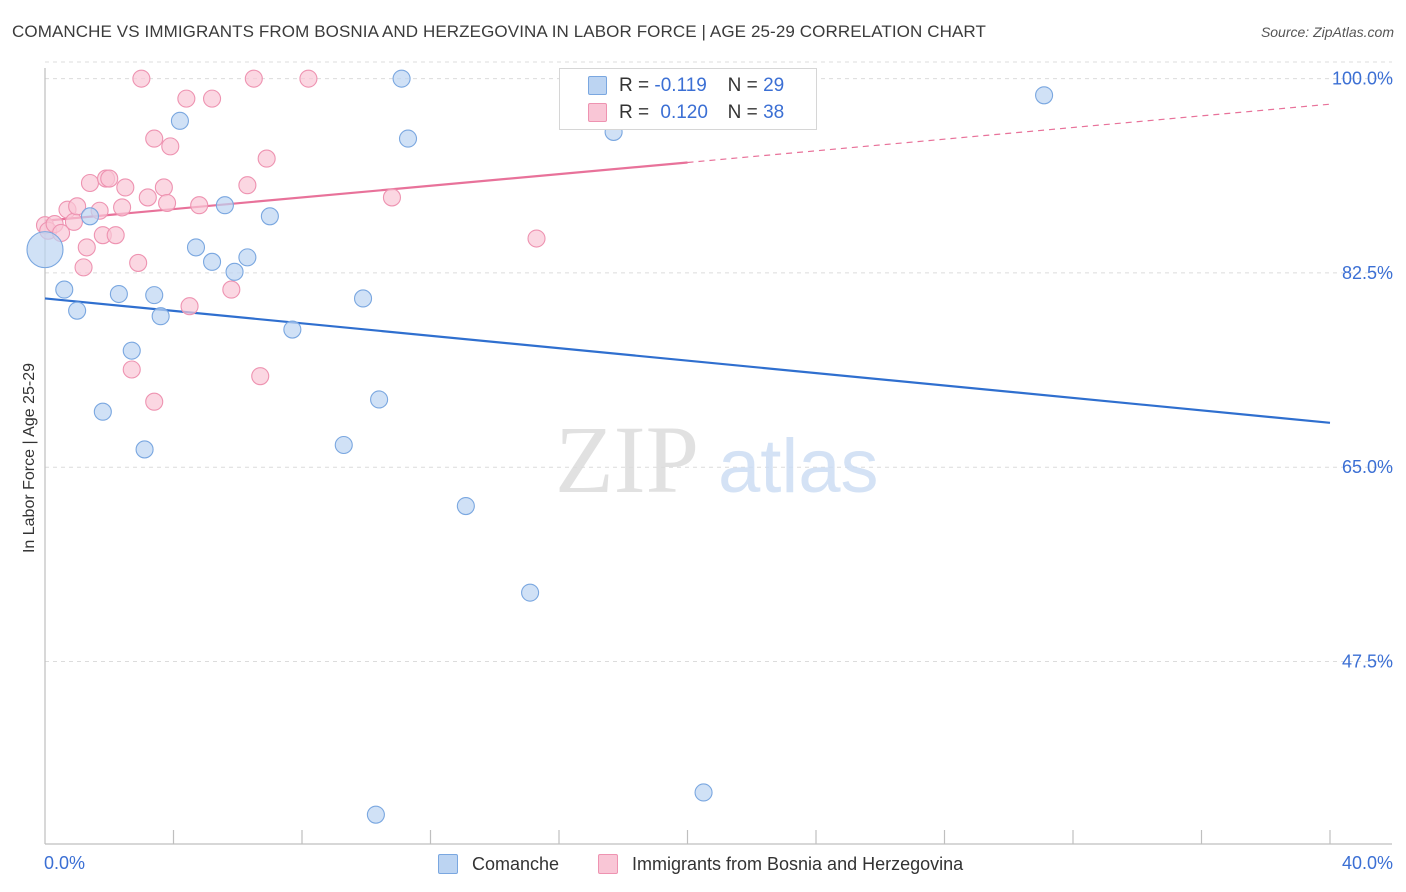  Describe the element at coordinates (597, 112) in the screenshot. I see `legend-swatch-bosnia` at that location.